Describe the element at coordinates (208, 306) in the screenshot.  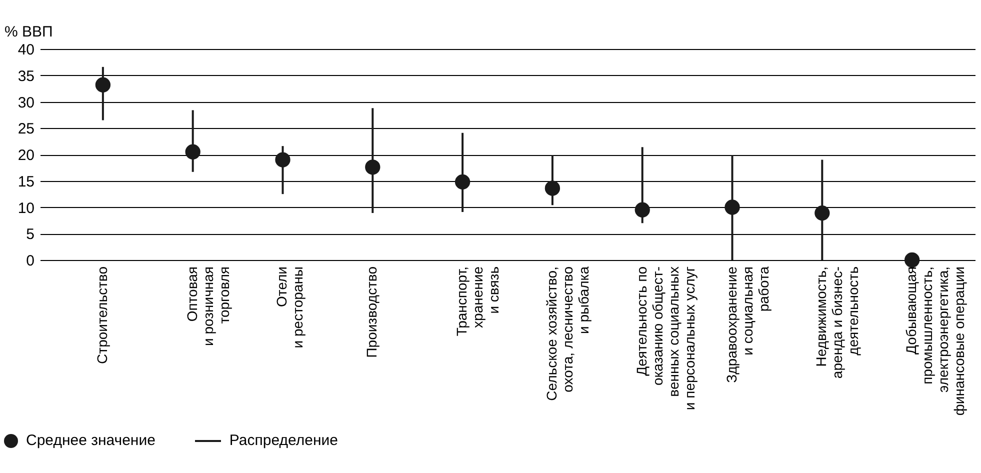
I see `x-tick-label: Оптовая и розничная торговля` at that location.